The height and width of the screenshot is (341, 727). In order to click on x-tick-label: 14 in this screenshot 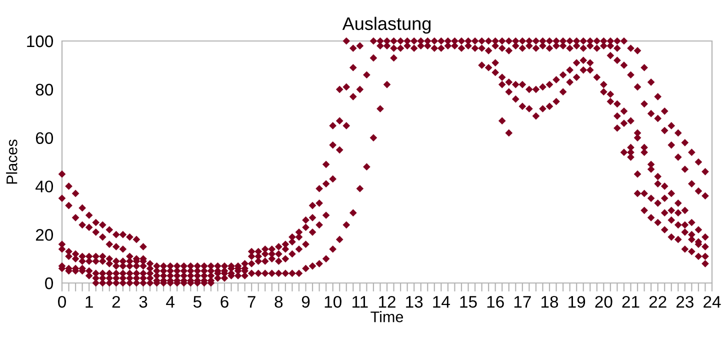, I will do `click(441, 302)`.